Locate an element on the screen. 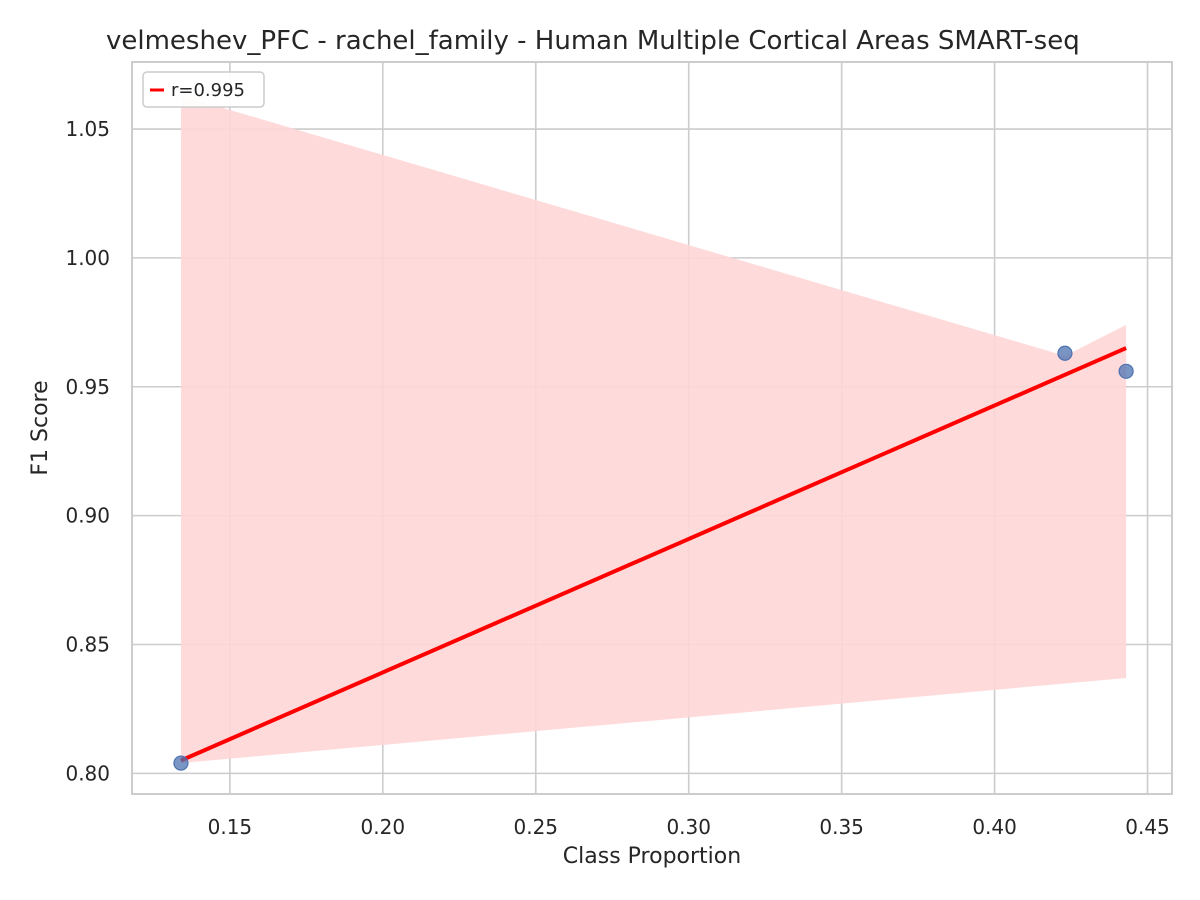 The height and width of the screenshot is (900, 1200). x-tick-label: 0.40 is located at coordinates (994, 827).